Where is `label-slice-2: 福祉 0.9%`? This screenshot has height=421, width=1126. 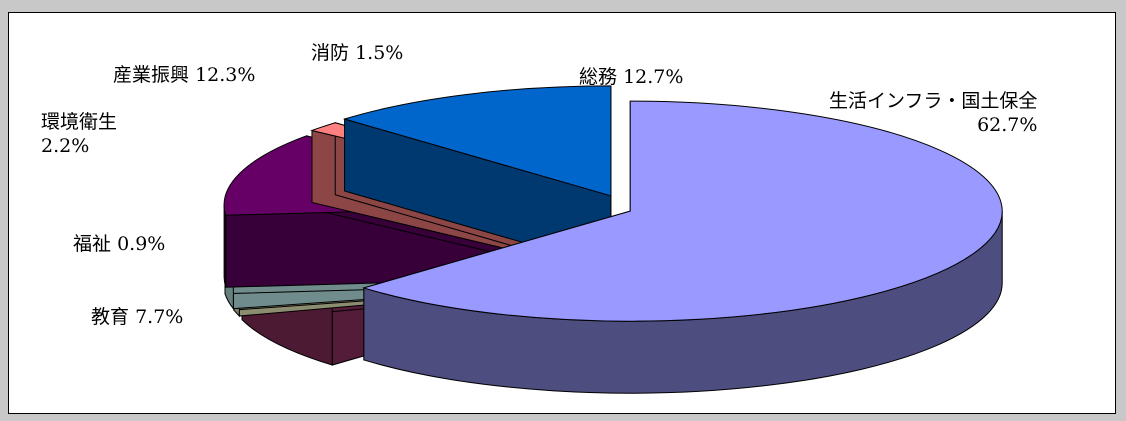 label-slice-2: 福祉 0.9% is located at coordinates (119, 244).